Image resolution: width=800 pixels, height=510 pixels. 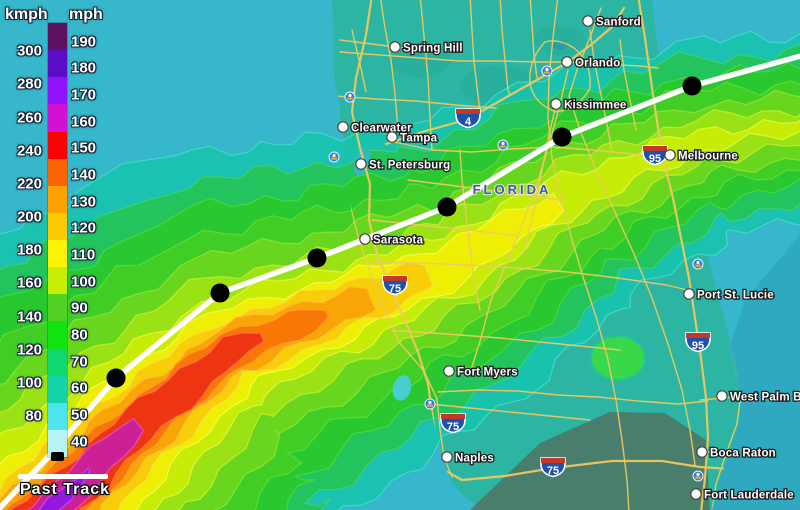 What do you see at coordinates (84, 228) in the screenshot?
I see `mph-tick-120: 120` at bounding box center [84, 228].